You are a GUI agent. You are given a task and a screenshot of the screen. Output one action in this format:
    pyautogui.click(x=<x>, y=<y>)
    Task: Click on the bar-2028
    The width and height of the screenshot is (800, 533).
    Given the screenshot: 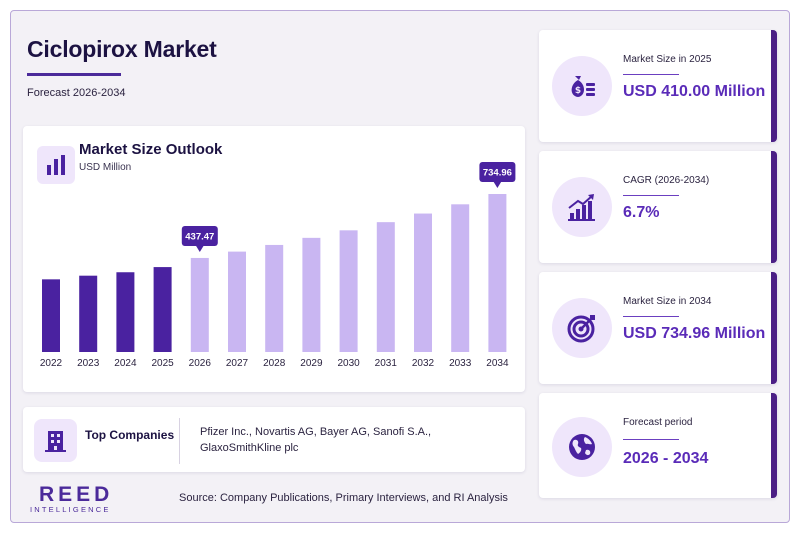 What is the action you would take?
    pyautogui.click(x=274, y=298)
    